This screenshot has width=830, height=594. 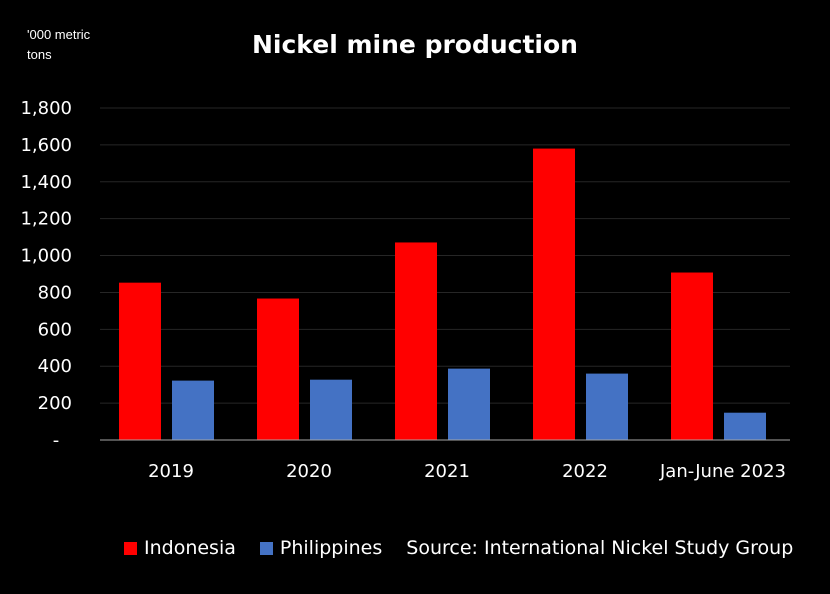 I want to click on legend-label-philippines: Philippines, so click(x=331, y=548).